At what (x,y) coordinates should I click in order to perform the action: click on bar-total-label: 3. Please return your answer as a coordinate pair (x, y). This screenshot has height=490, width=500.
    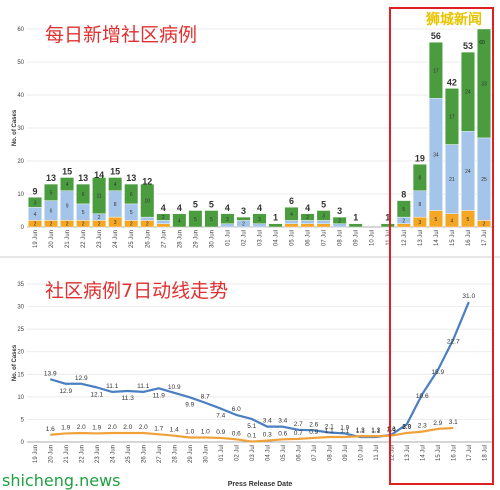
    Looking at the image, I should click on (339, 211).